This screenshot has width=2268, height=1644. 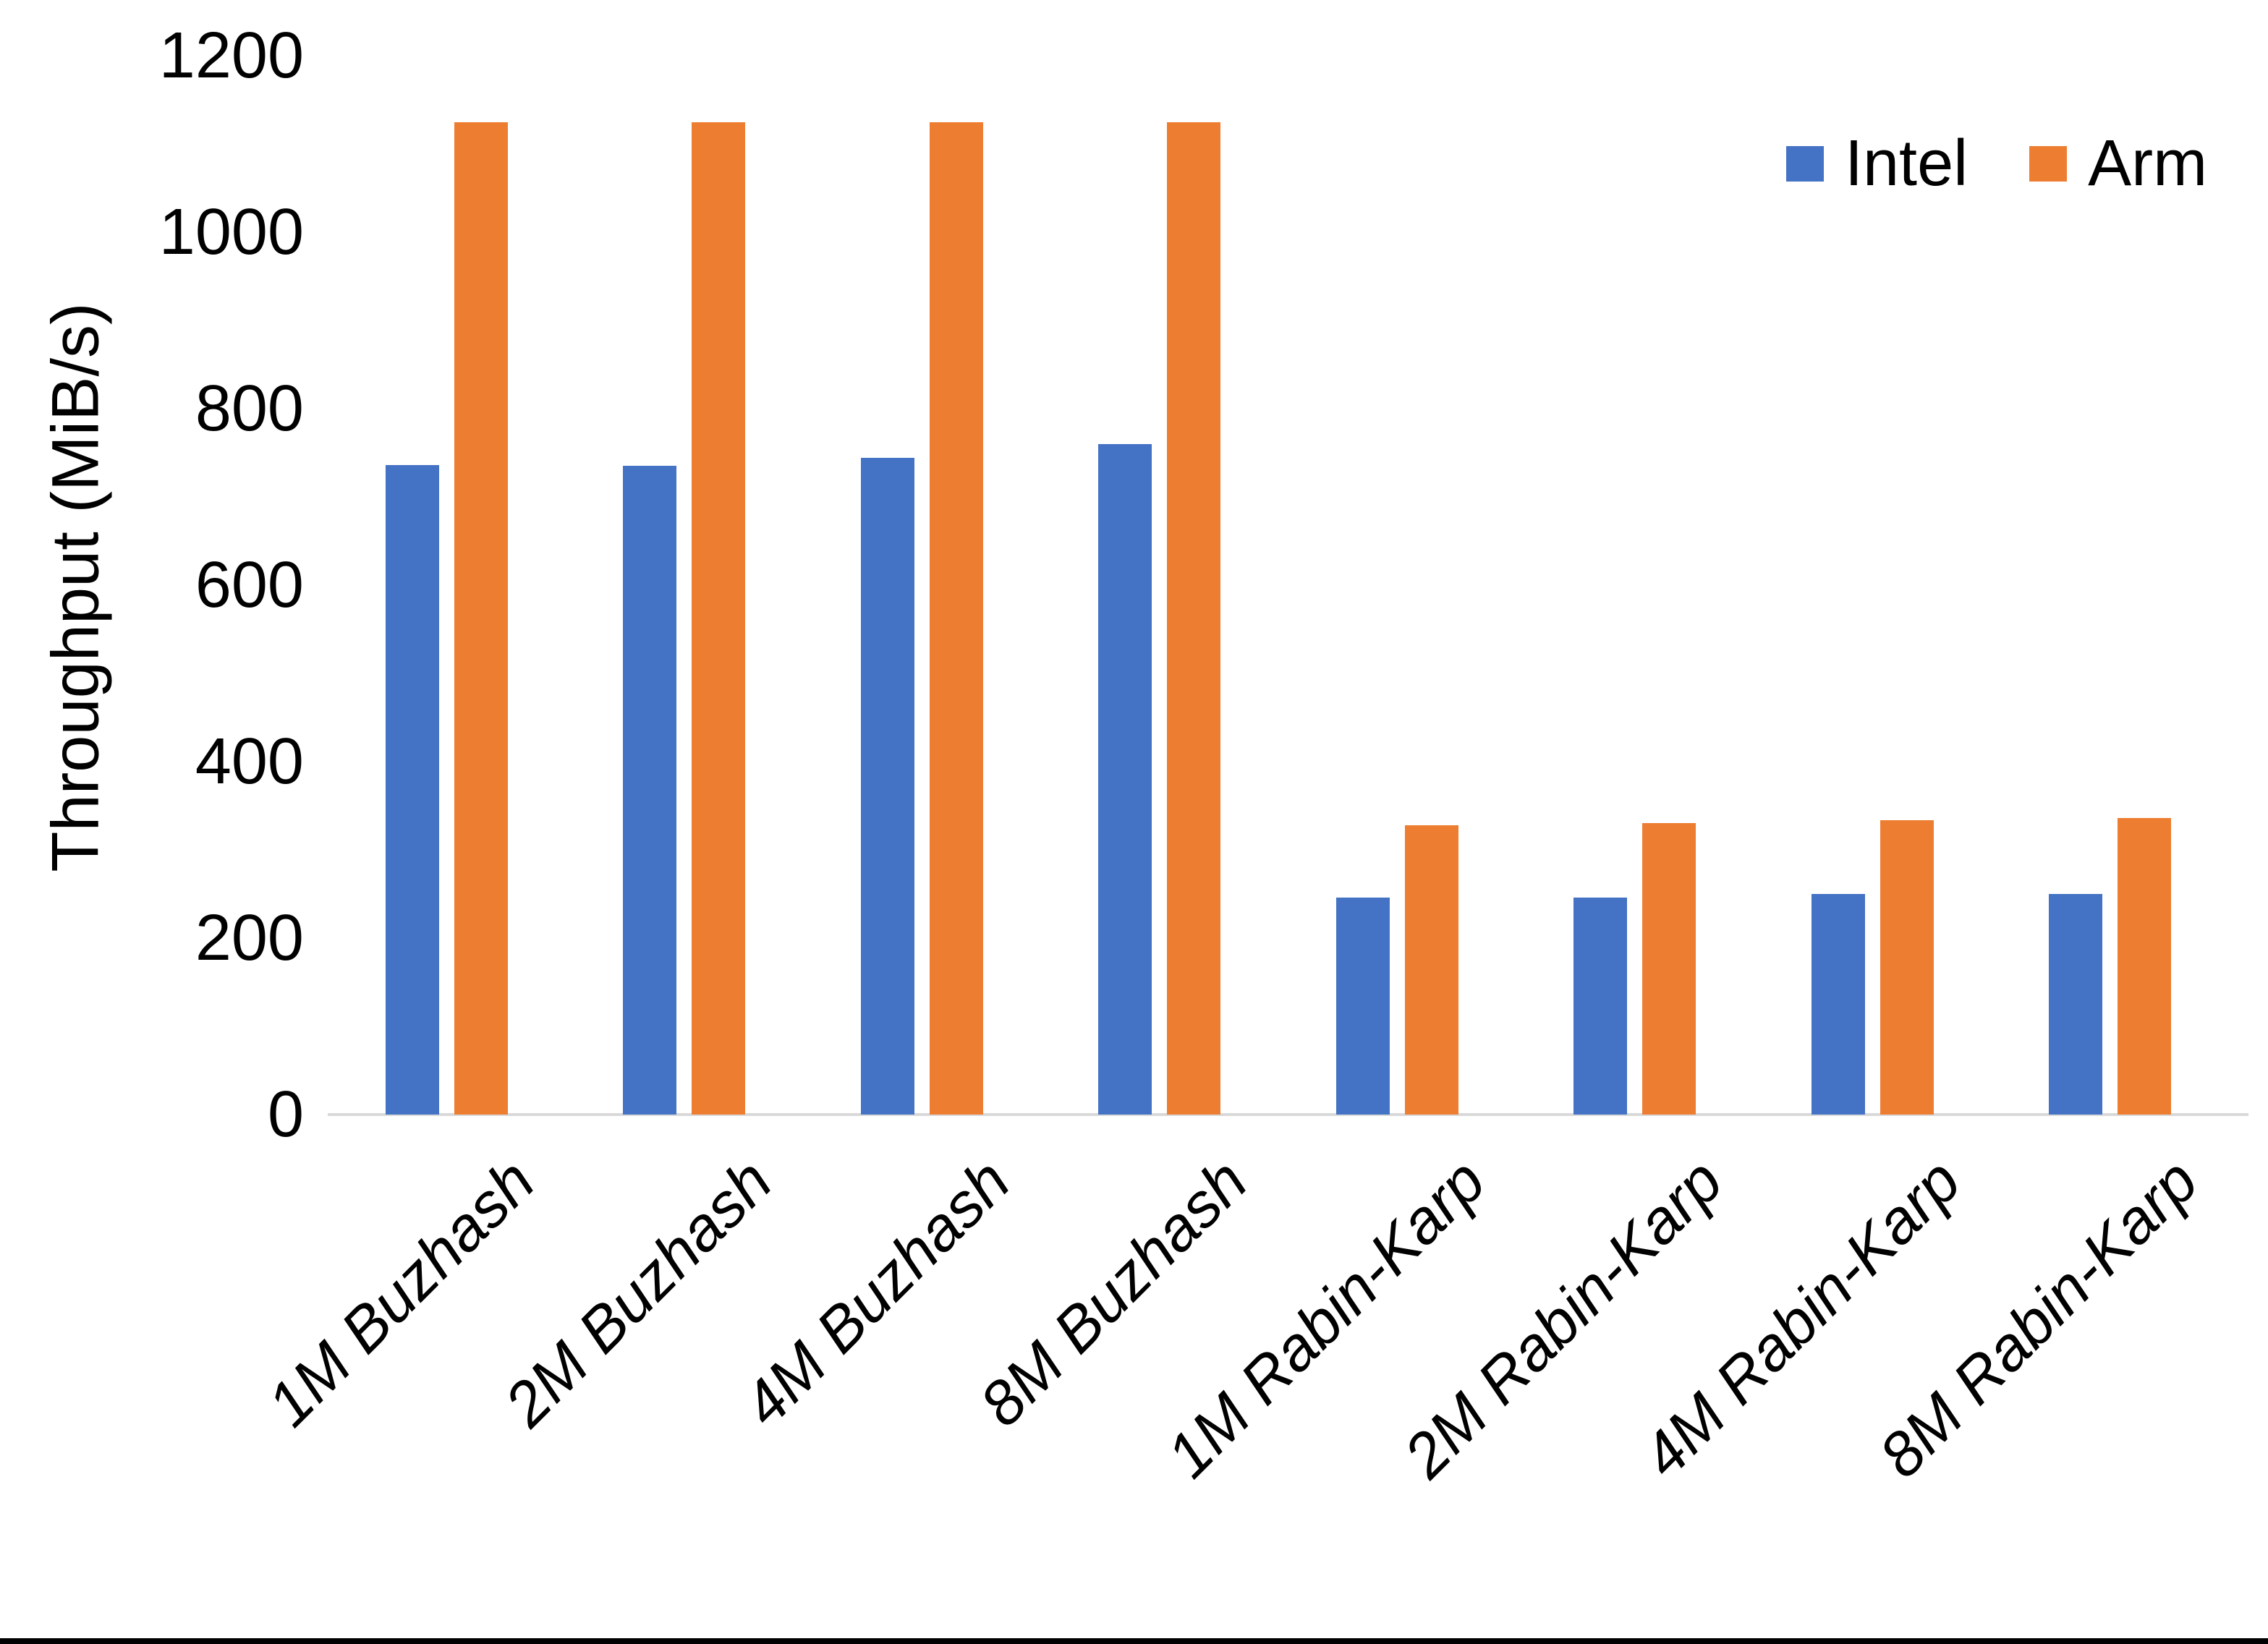 I want to click on legend: Intel Arm, so click(x=1996, y=163).